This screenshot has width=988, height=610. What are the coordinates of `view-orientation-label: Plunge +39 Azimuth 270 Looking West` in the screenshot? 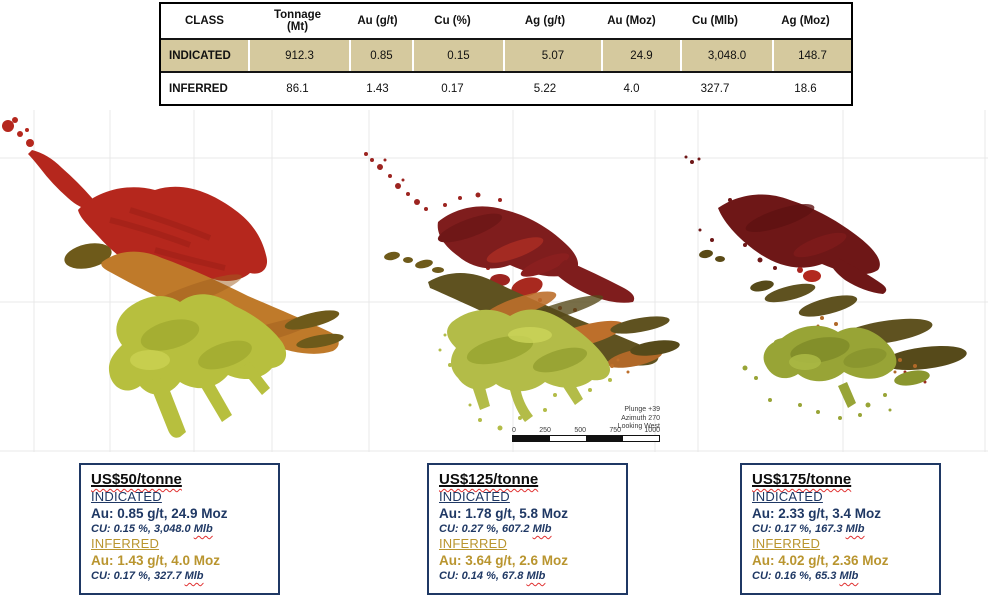 It's located at (616, 419).